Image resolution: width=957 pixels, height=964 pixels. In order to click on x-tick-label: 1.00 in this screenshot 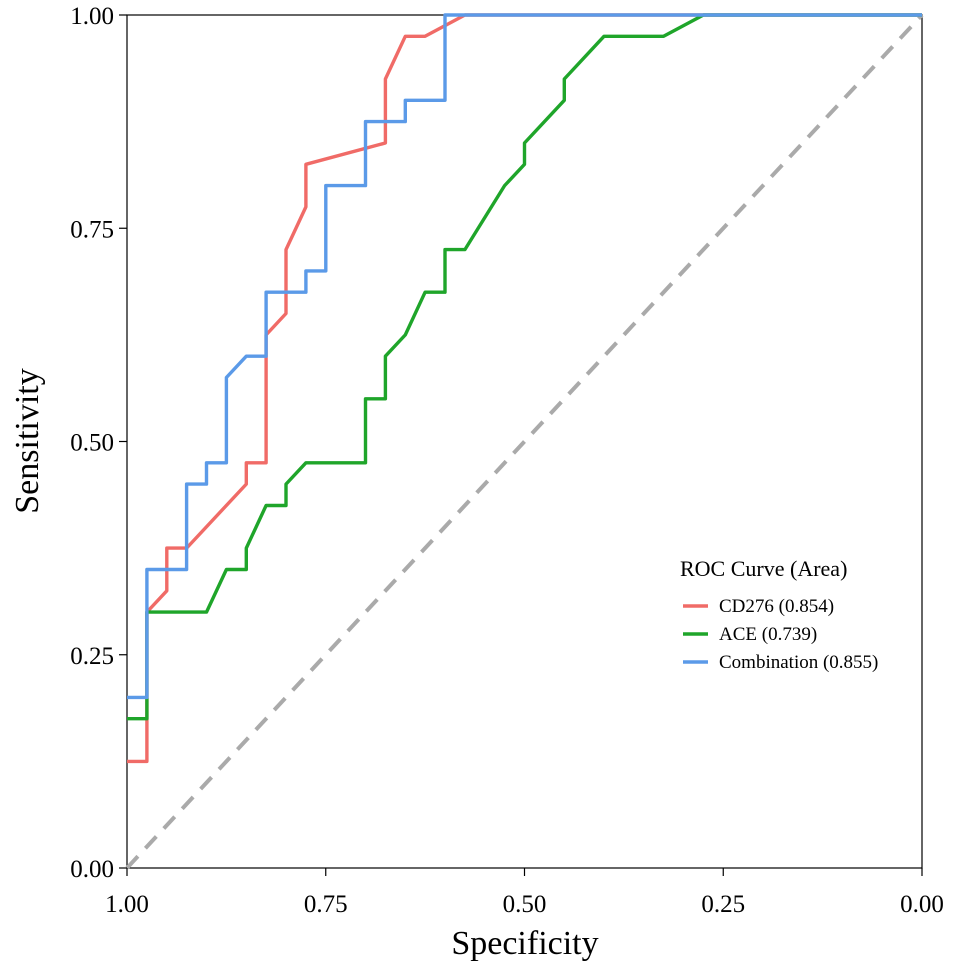, I will do `click(127, 904)`.